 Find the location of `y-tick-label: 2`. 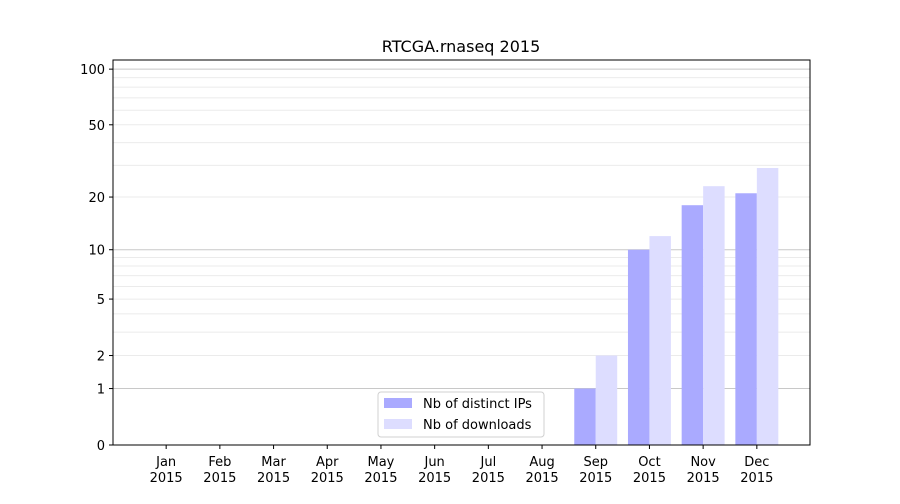

y-tick-label: 2 is located at coordinates (101, 357).